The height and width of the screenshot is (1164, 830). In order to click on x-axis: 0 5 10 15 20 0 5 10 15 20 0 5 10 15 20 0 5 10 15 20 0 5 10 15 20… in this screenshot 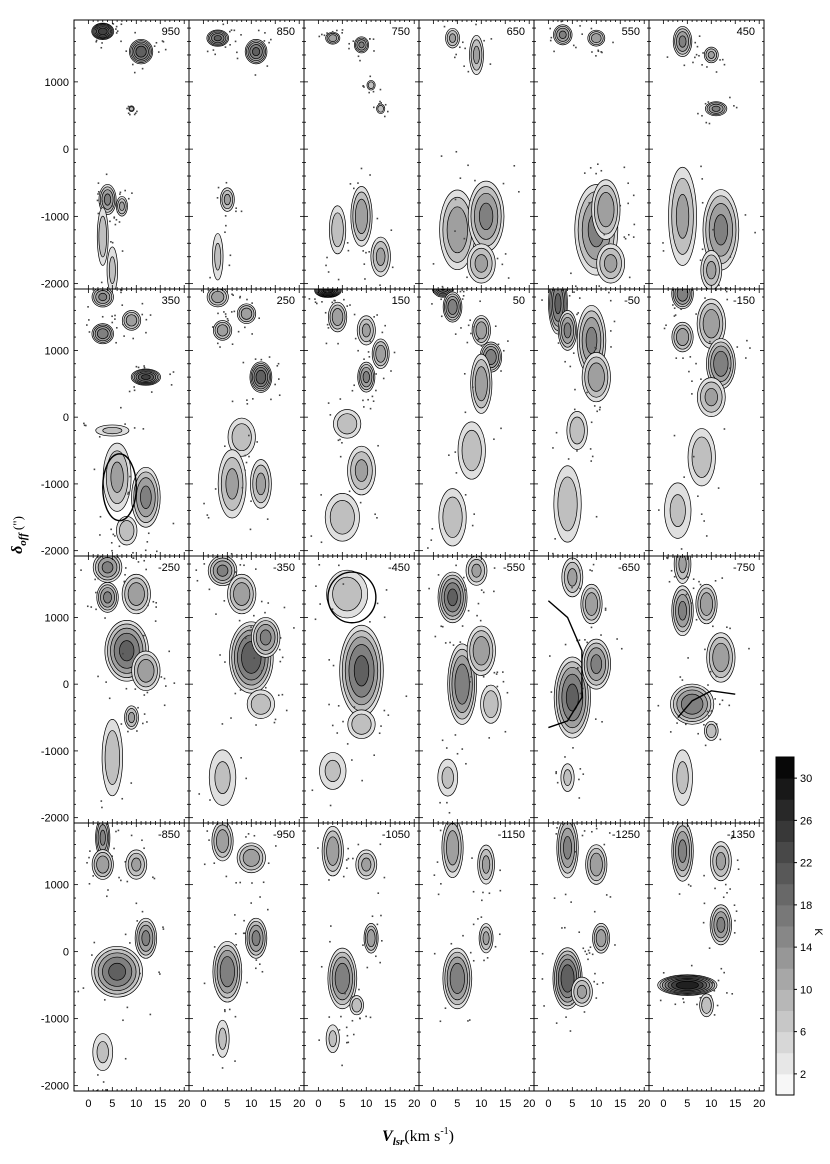, I will do `click(425, 1104)`.